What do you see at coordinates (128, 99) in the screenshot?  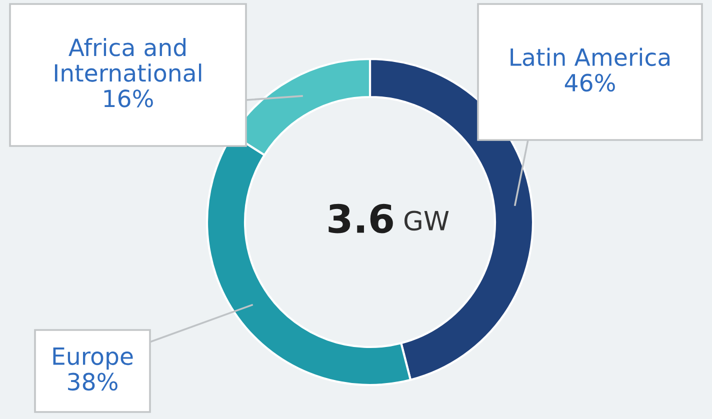 I see `data-label: 16%` at bounding box center [128, 99].